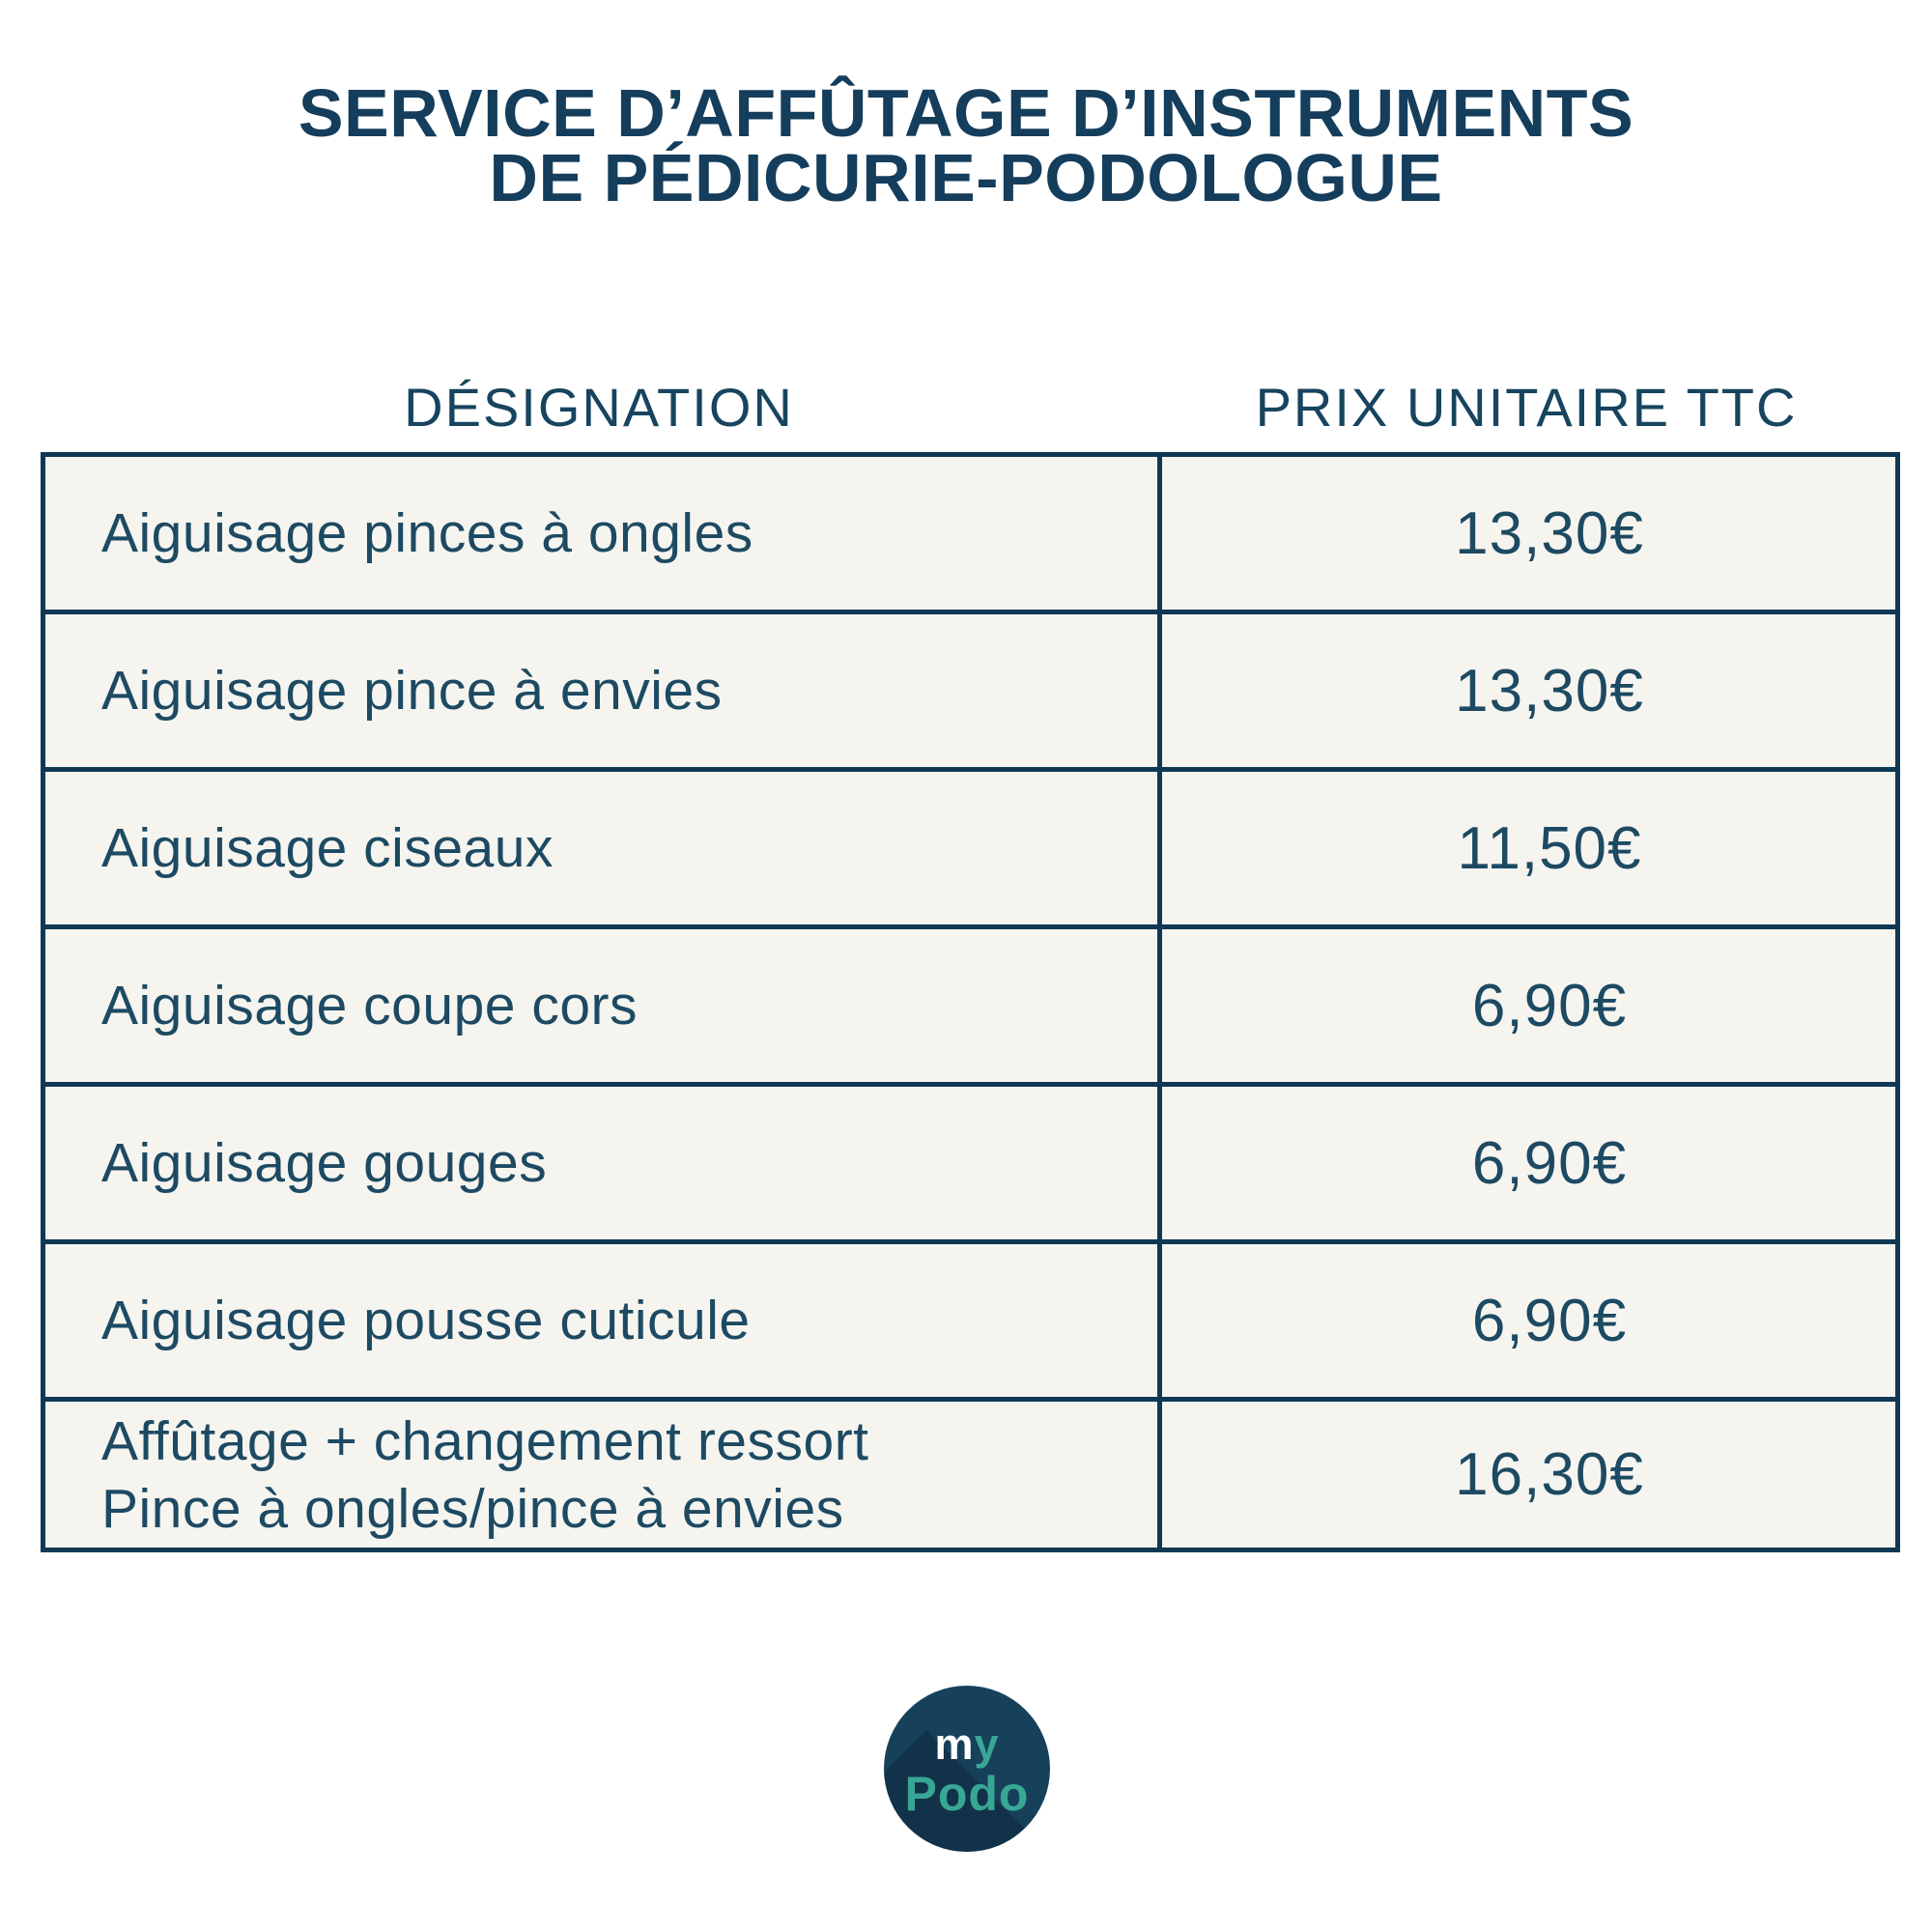 Image resolution: width=1932 pixels, height=1932 pixels. I want to click on page-title-line1: SERVICE D’AFFÛTAGE D’INSTRUMENTS, so click(966, 113).